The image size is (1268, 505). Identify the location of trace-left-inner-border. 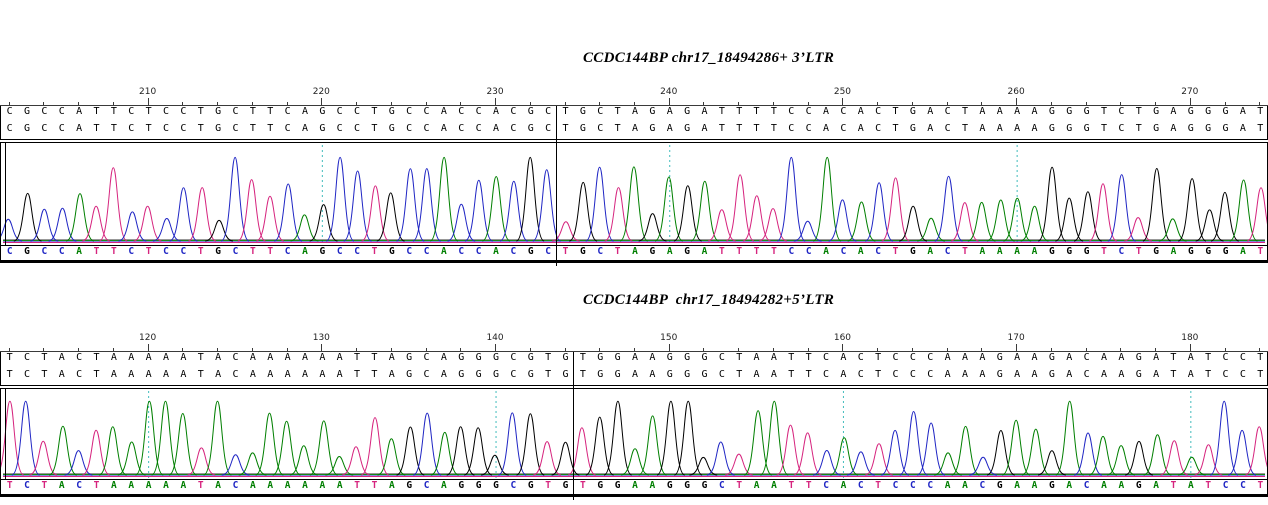
(5, 434).